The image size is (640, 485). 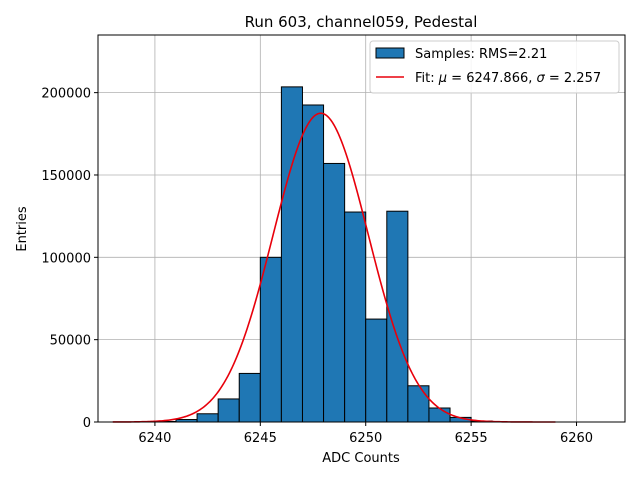 What do you see at coordinates (154, 438) in the screenshot?
I see `x-tick-label: 6240` at bounding box center [154, 438].